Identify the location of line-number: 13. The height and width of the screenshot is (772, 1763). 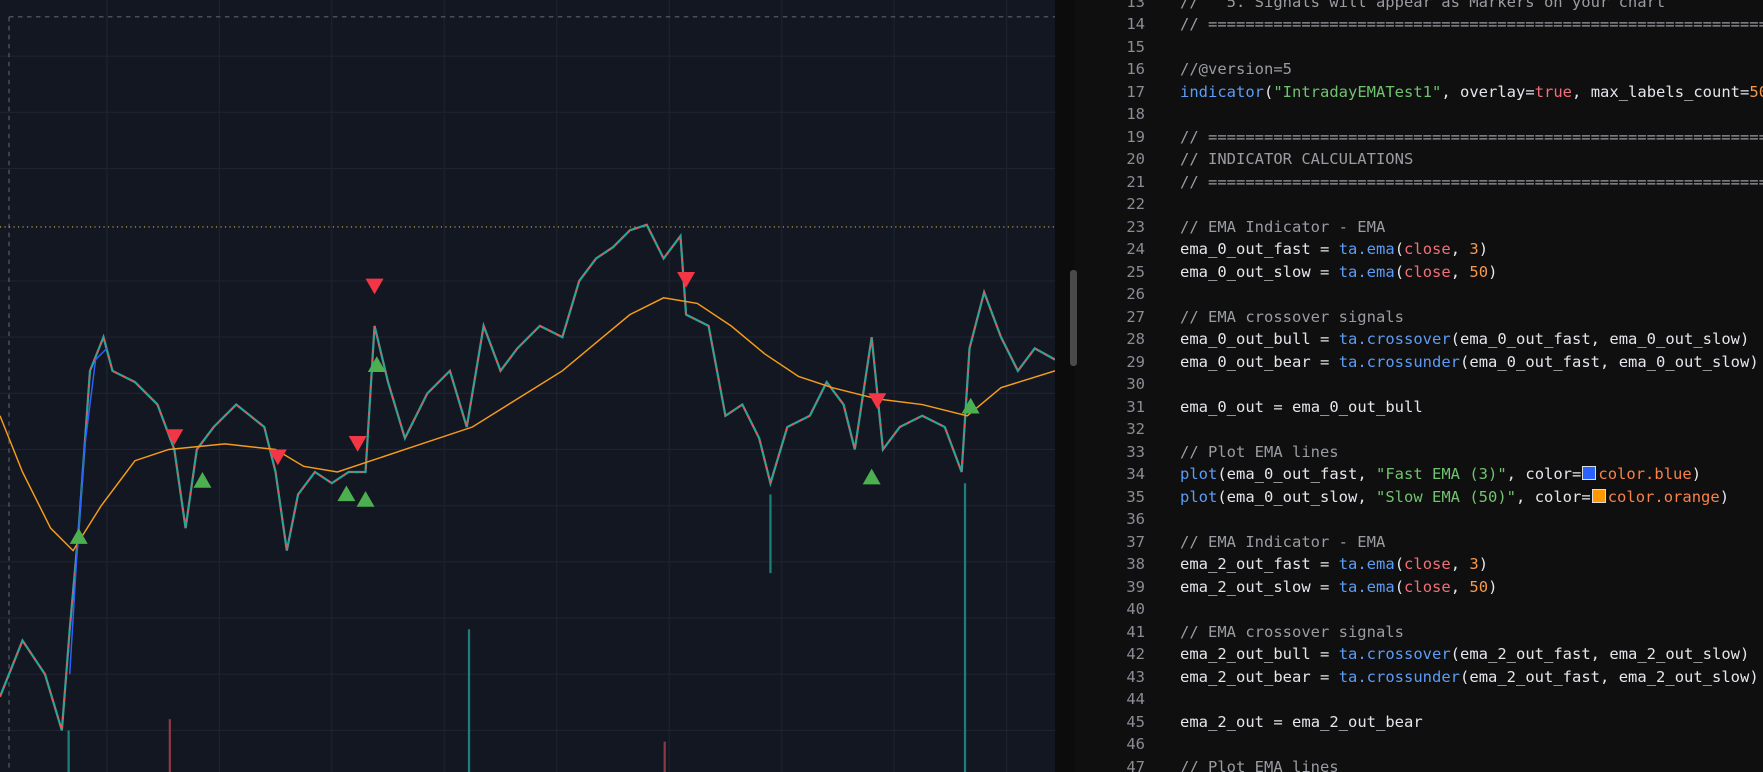
(1135, 5).